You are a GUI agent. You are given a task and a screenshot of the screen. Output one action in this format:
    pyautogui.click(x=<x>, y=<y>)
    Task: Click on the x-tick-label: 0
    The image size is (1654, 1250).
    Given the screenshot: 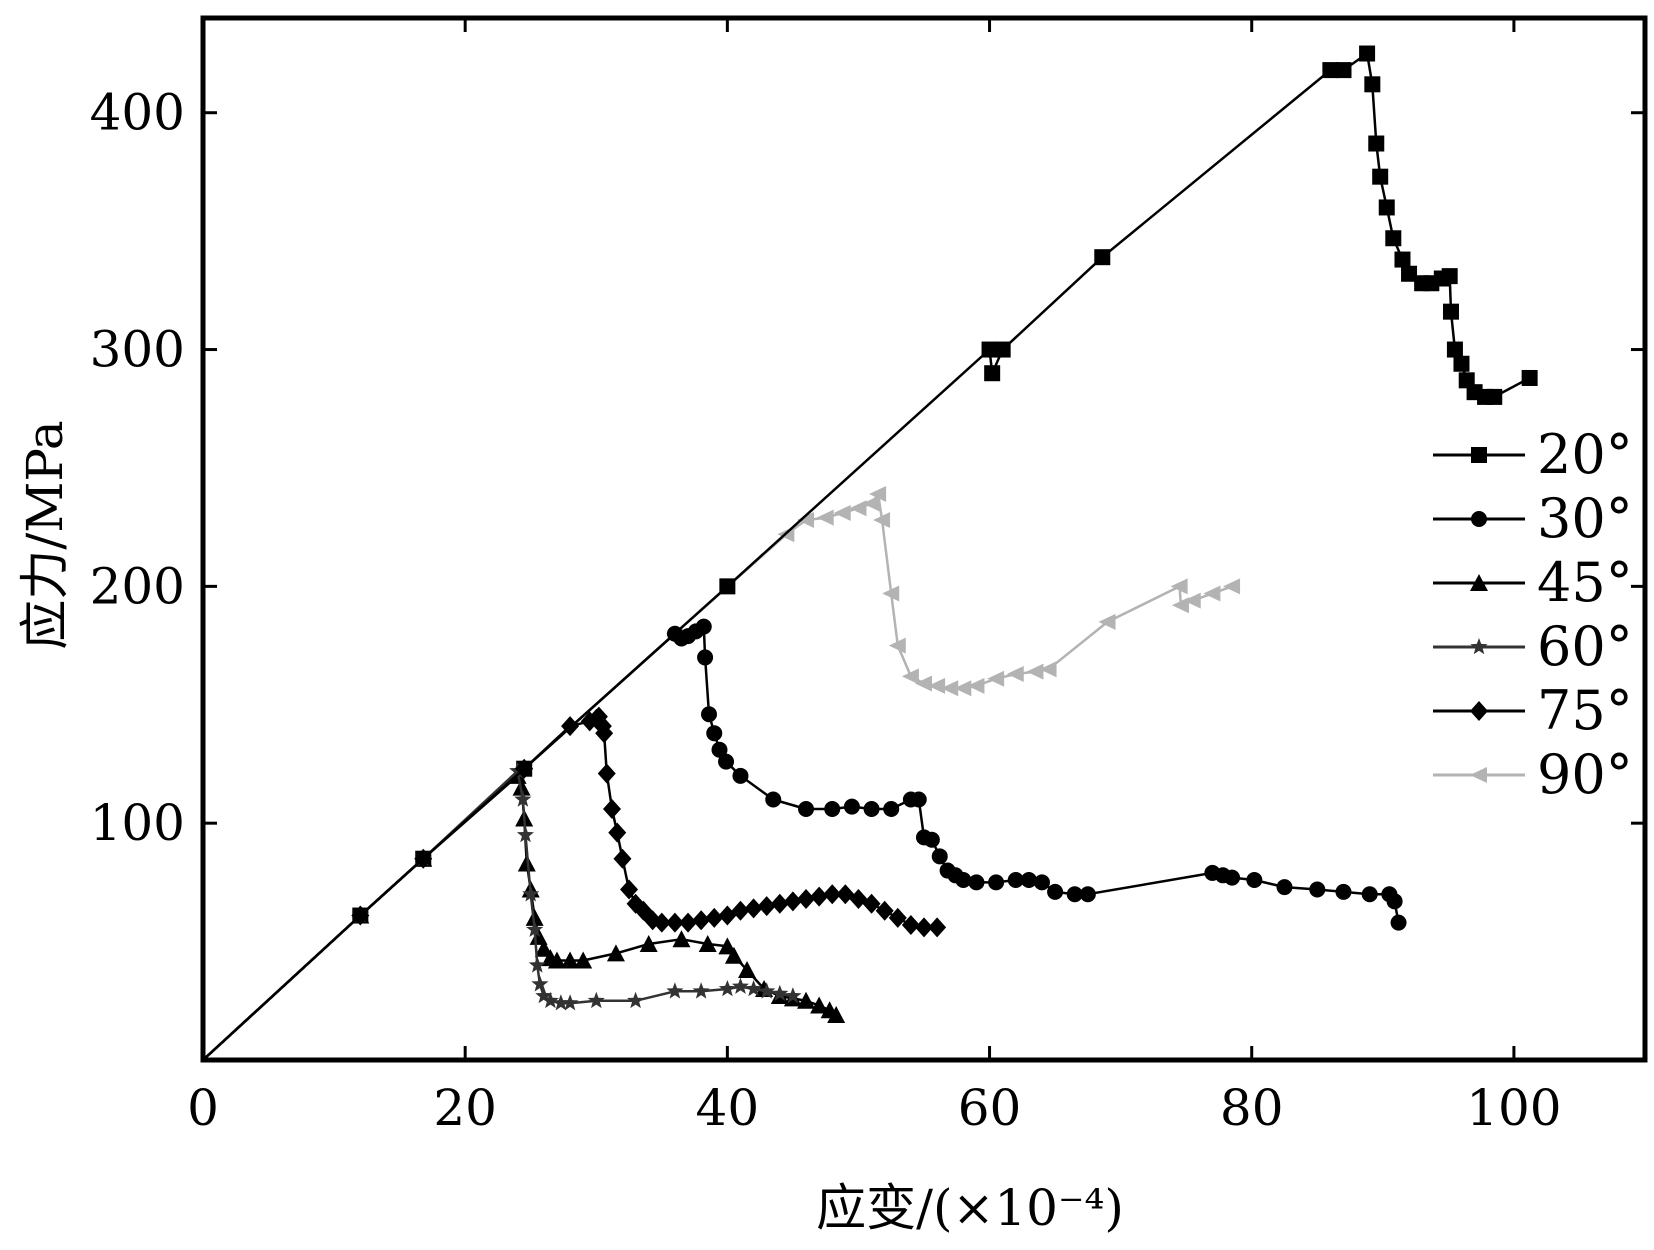 What is the action you would take?
    pyautogui.click(x=203, y=1108)
    